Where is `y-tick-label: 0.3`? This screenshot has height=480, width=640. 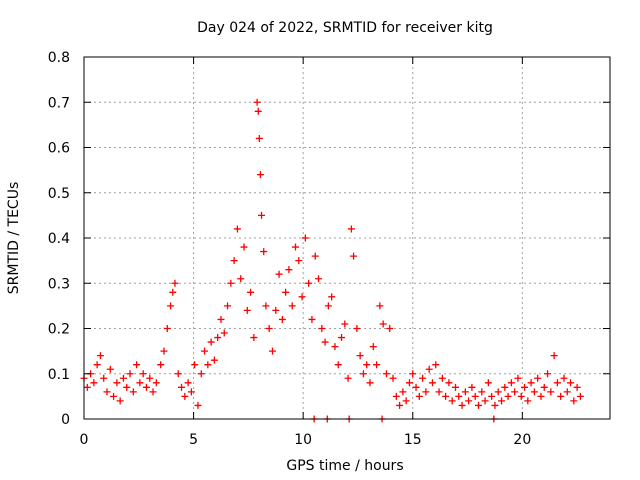 y-tick-label: 0.3 is located at coordinates (59, 284).